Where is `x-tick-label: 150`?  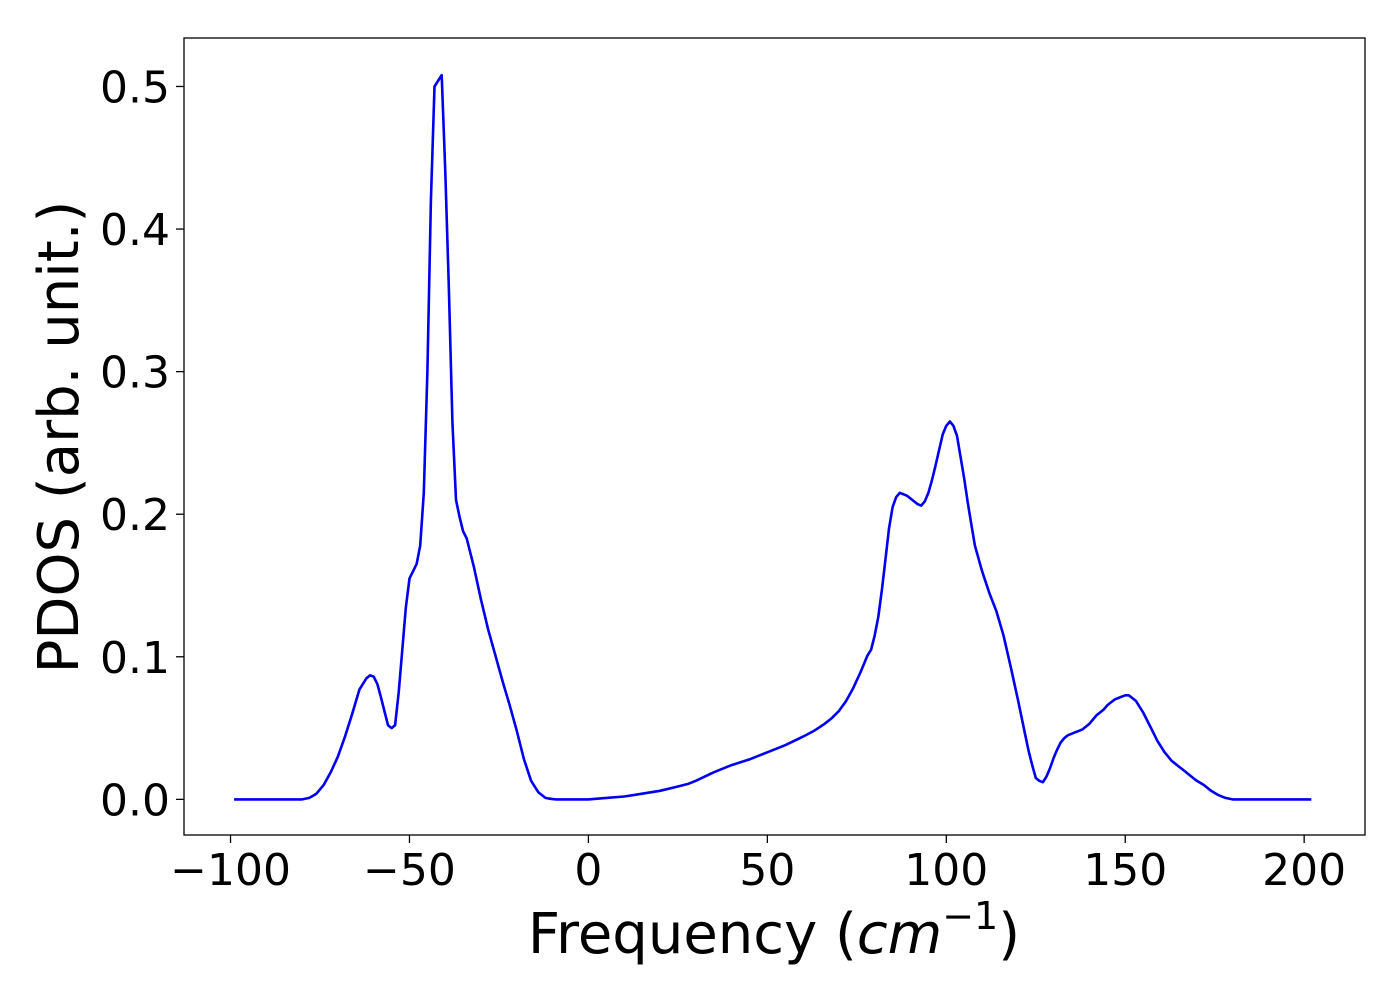 x-tick-label: 150 is located at coordinates (1125, 870).